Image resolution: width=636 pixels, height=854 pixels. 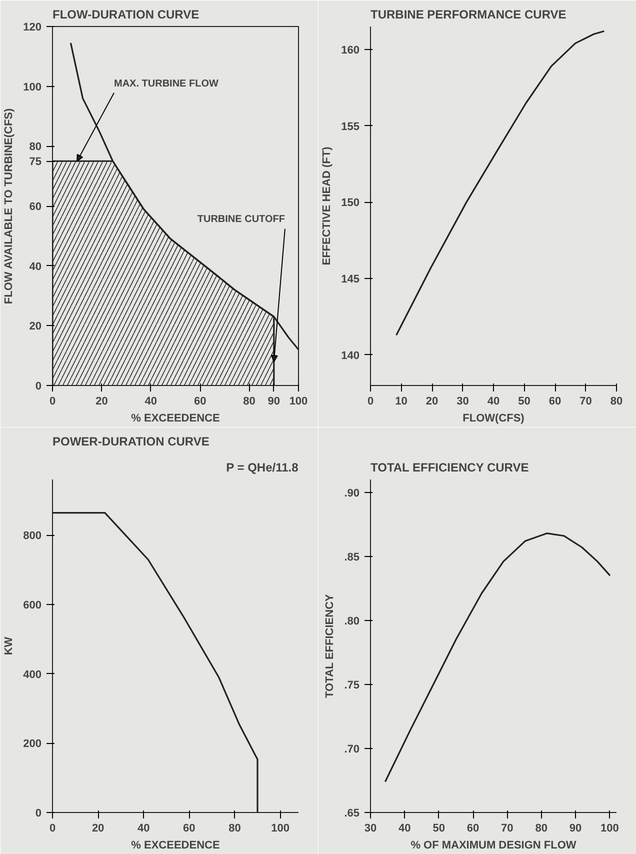 What do you see at coordinates (352, 557) in the screenshot?
I see `y-tick-label: .85` at bounding box center [352, 557].